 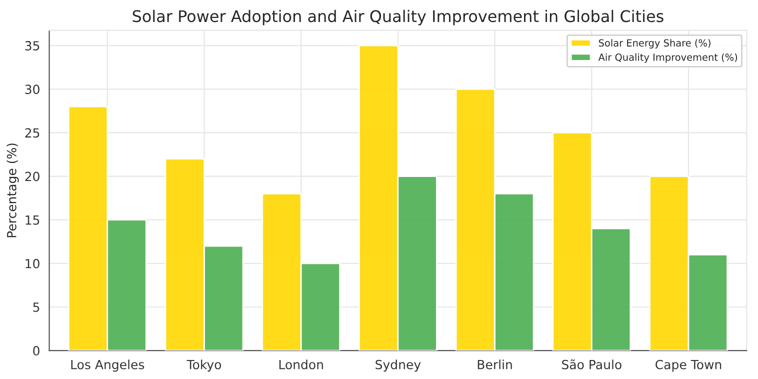 What do you see at coordinates (32, 177) in the screenshot?
I see `y-tick-label: 20` at bounding box center [32, 177].